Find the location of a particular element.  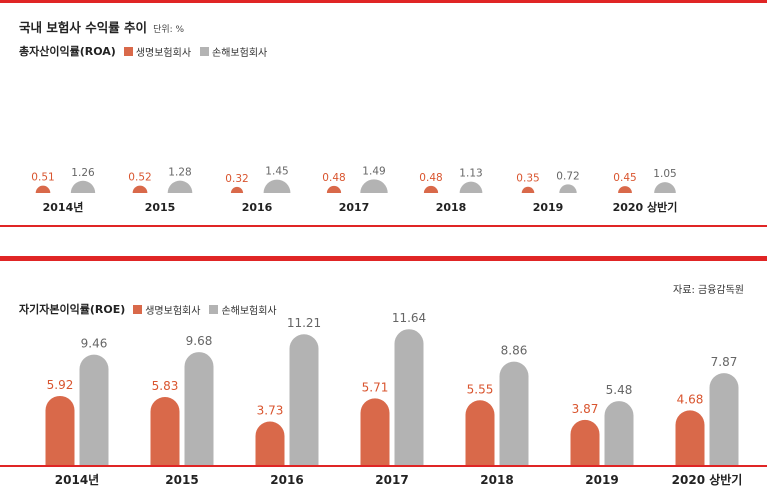

roe-legend-life: 생명보험회사 is located at coordinates (166, 309).